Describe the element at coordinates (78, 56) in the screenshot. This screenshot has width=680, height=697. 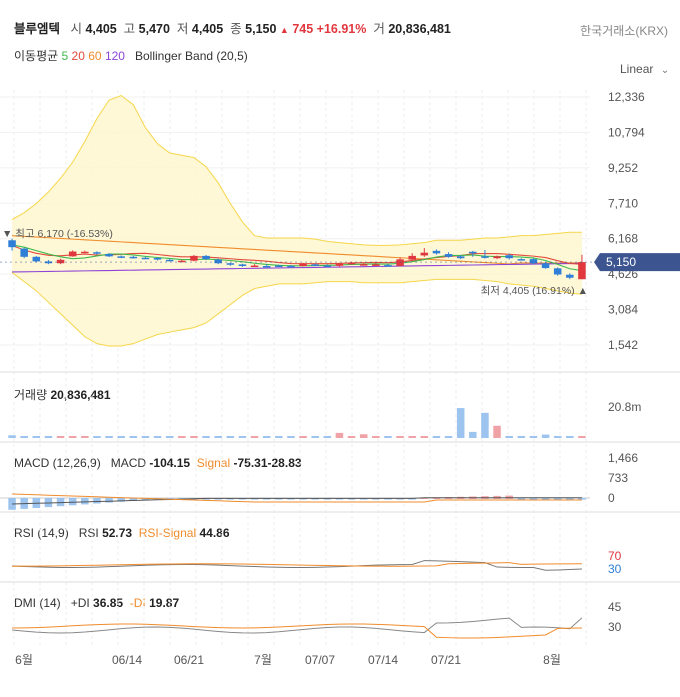
I see `ma20-label: 20` at that location.